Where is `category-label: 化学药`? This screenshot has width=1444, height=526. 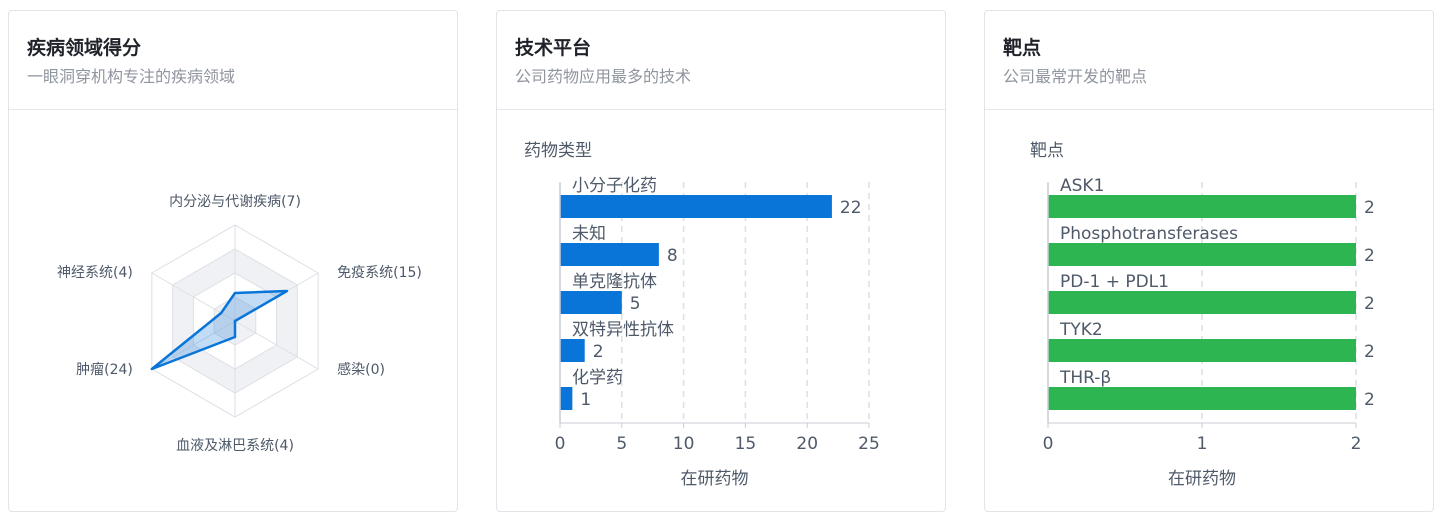
category-label: 化学药 is located at coordinates (597, 378).